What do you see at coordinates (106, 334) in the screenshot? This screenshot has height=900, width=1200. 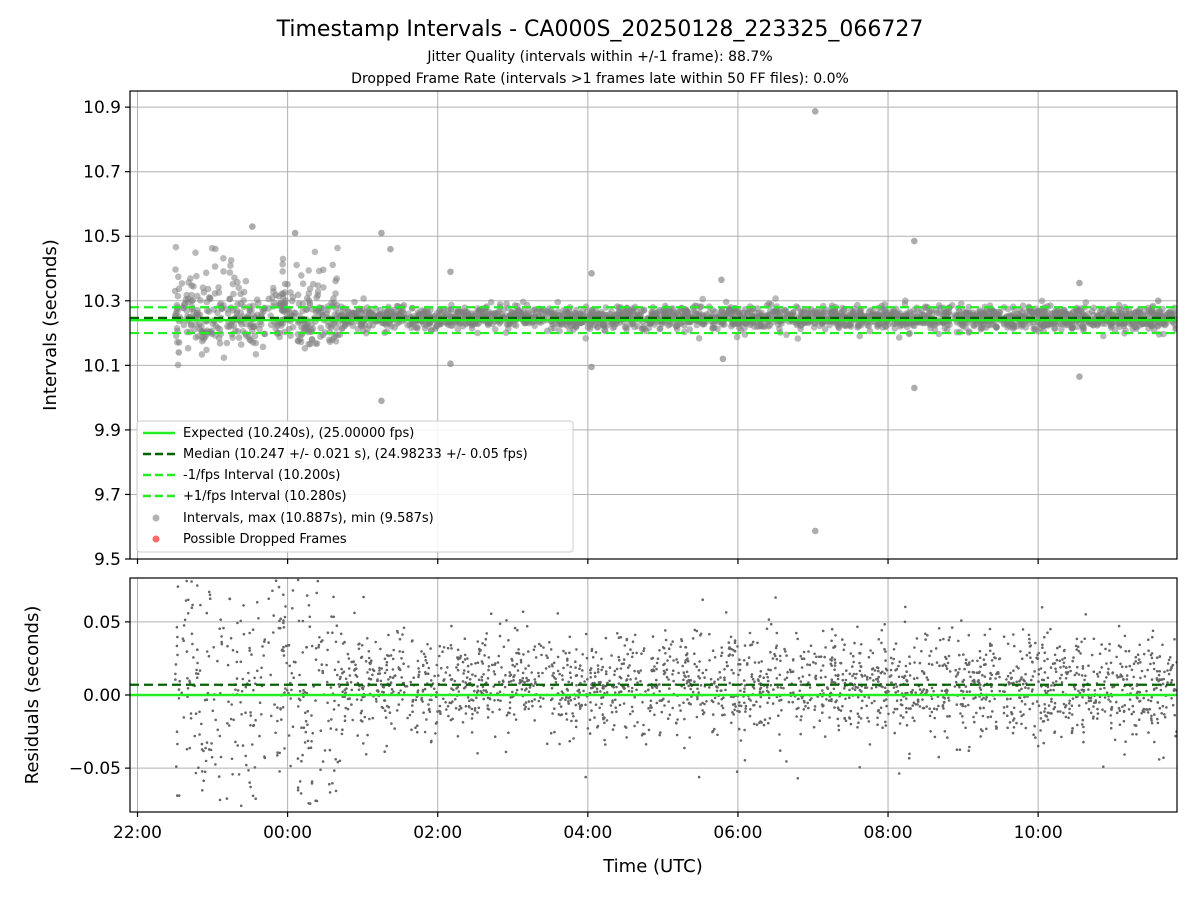 I see `intervals-y-ticks: 10.910.710.510.310.19.99.79.5` at bounding box center [106, 334].